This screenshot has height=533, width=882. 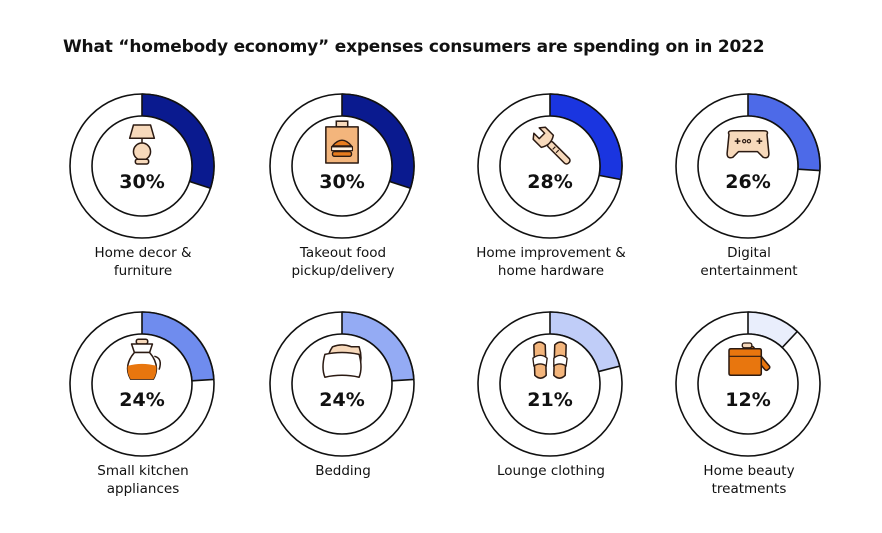 What do you see at coordinates (749, 471) in the screenshot?
I see `category-label-line: Home beauty` at bounding box center [749, 471].